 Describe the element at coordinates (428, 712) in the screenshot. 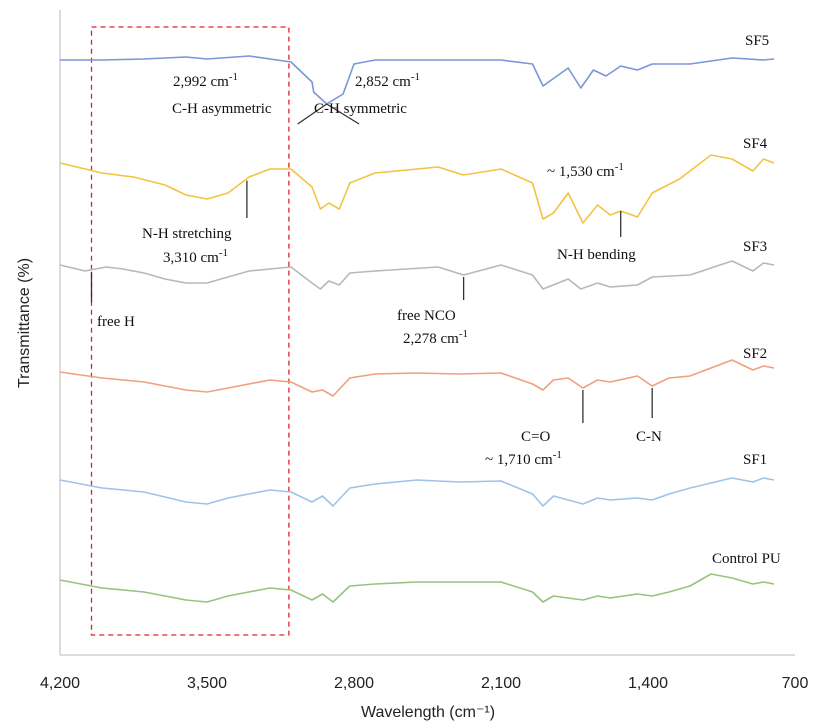

I see `x-axis-label: Wavelength (cm⁻¹)` at that location.